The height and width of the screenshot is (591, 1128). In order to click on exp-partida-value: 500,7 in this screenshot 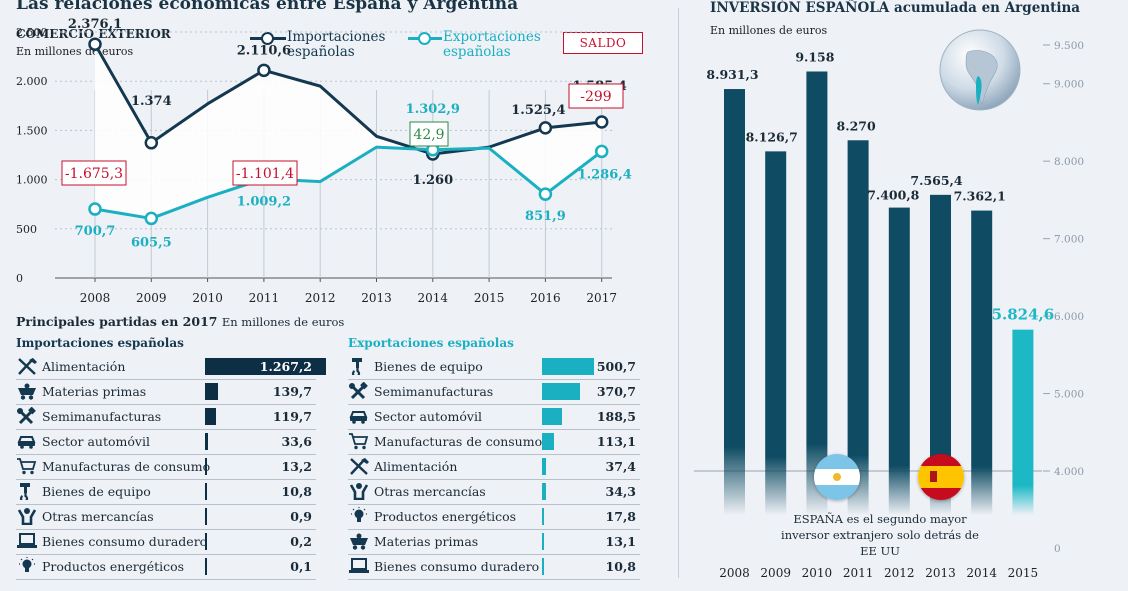, I will do `click(616, 366)`.